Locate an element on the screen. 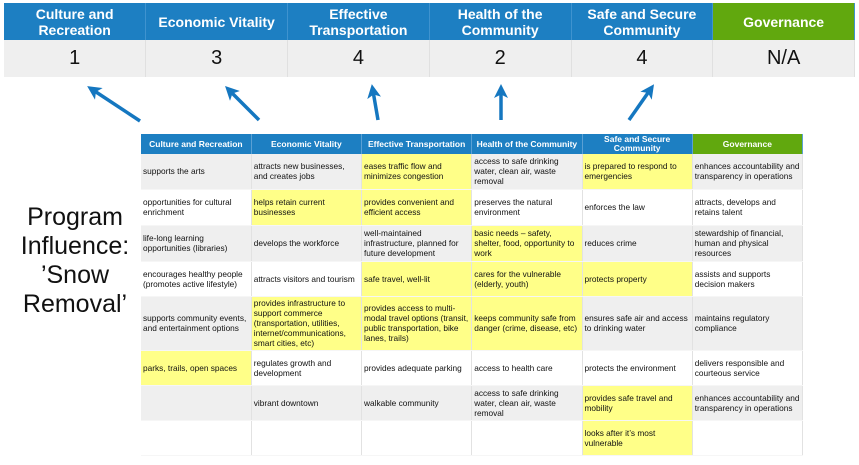 The width and height of the screenshot is (859, 465). matrix-header: Effective Transportation is located at coordinates (417, 144).